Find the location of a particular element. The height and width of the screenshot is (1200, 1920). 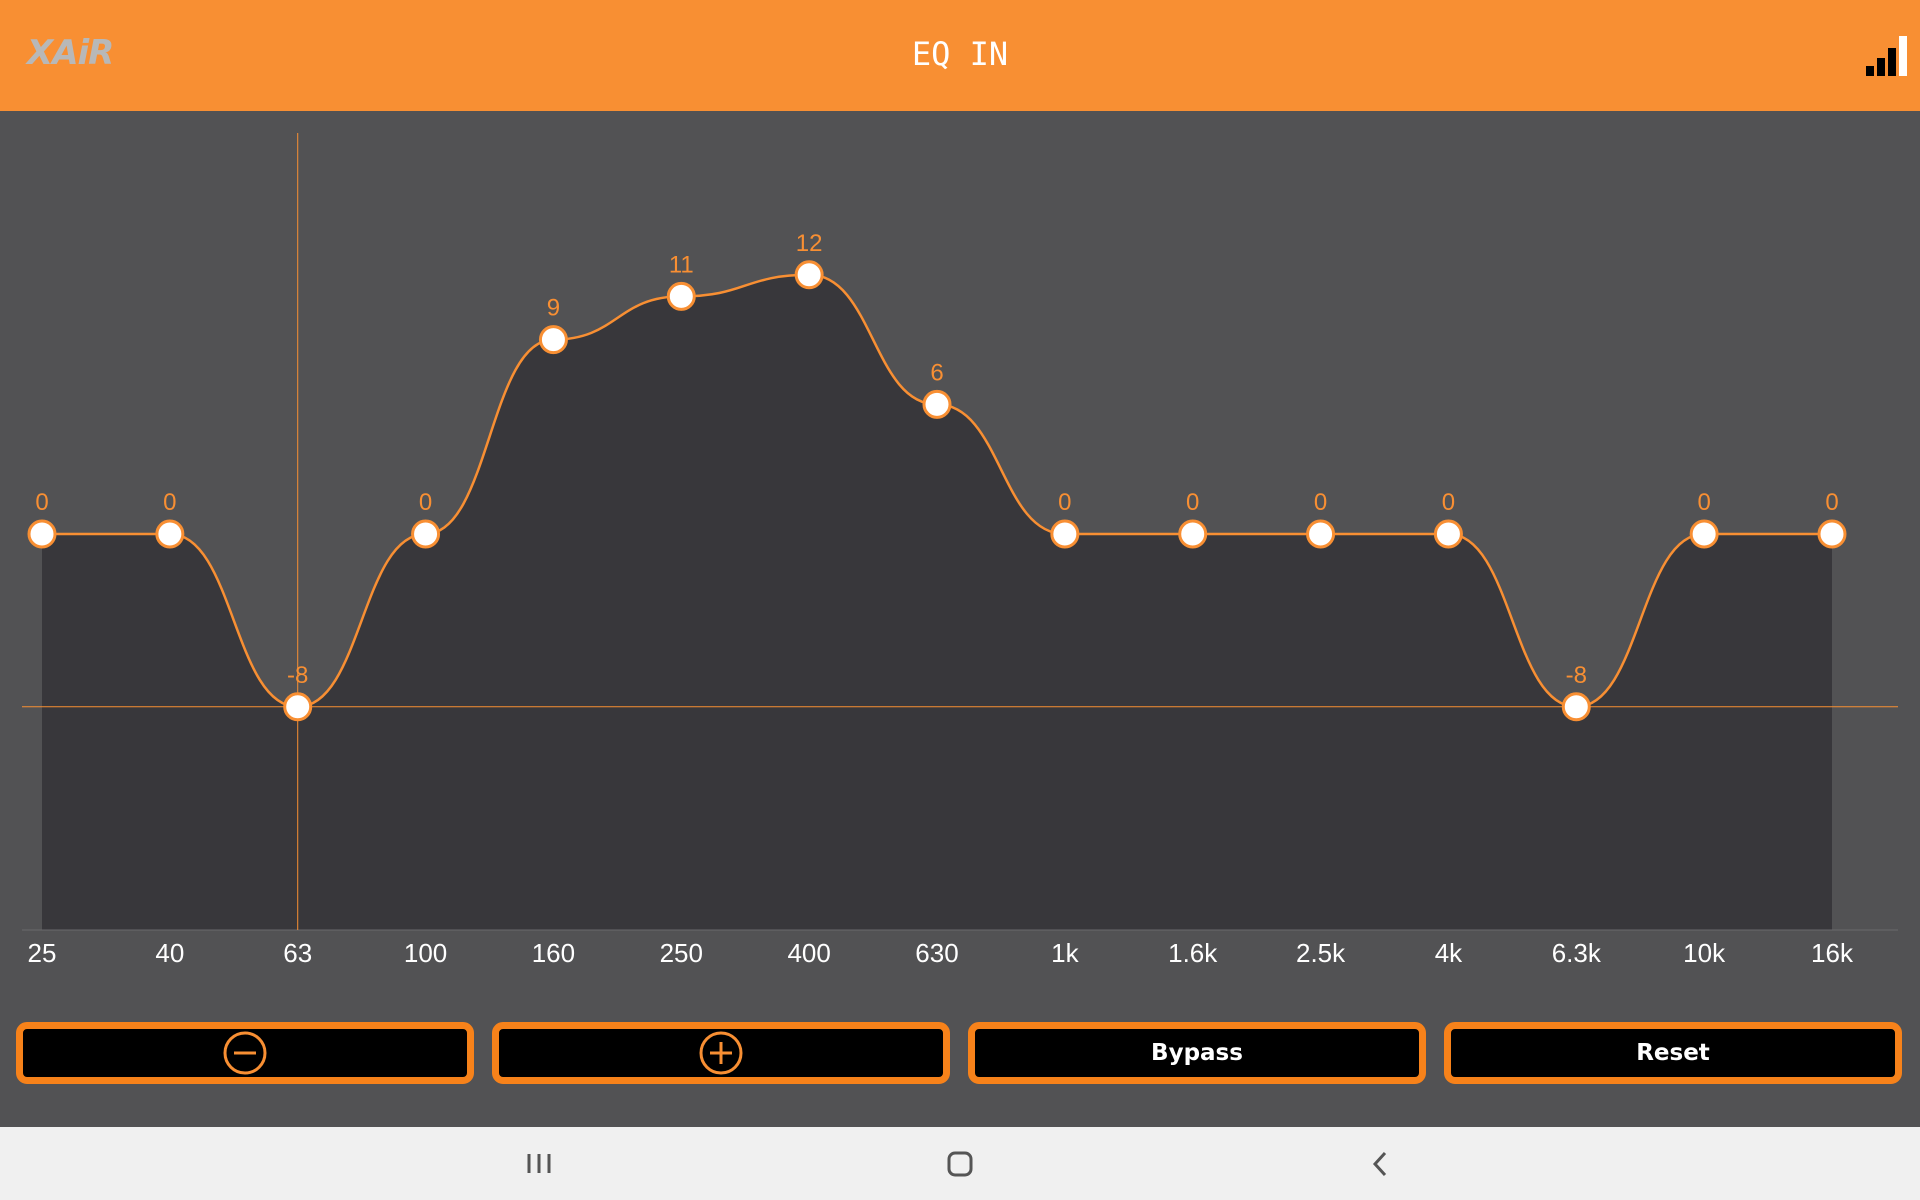

frequency-tick-label: 630 is located at coordinates (936, 953).